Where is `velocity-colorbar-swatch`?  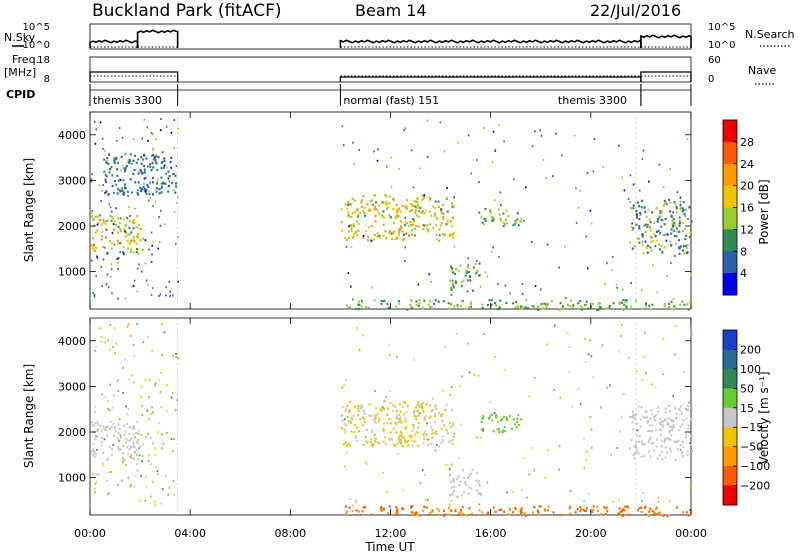
velocity-colorbar-swatch is located at coordinates (730, 456).